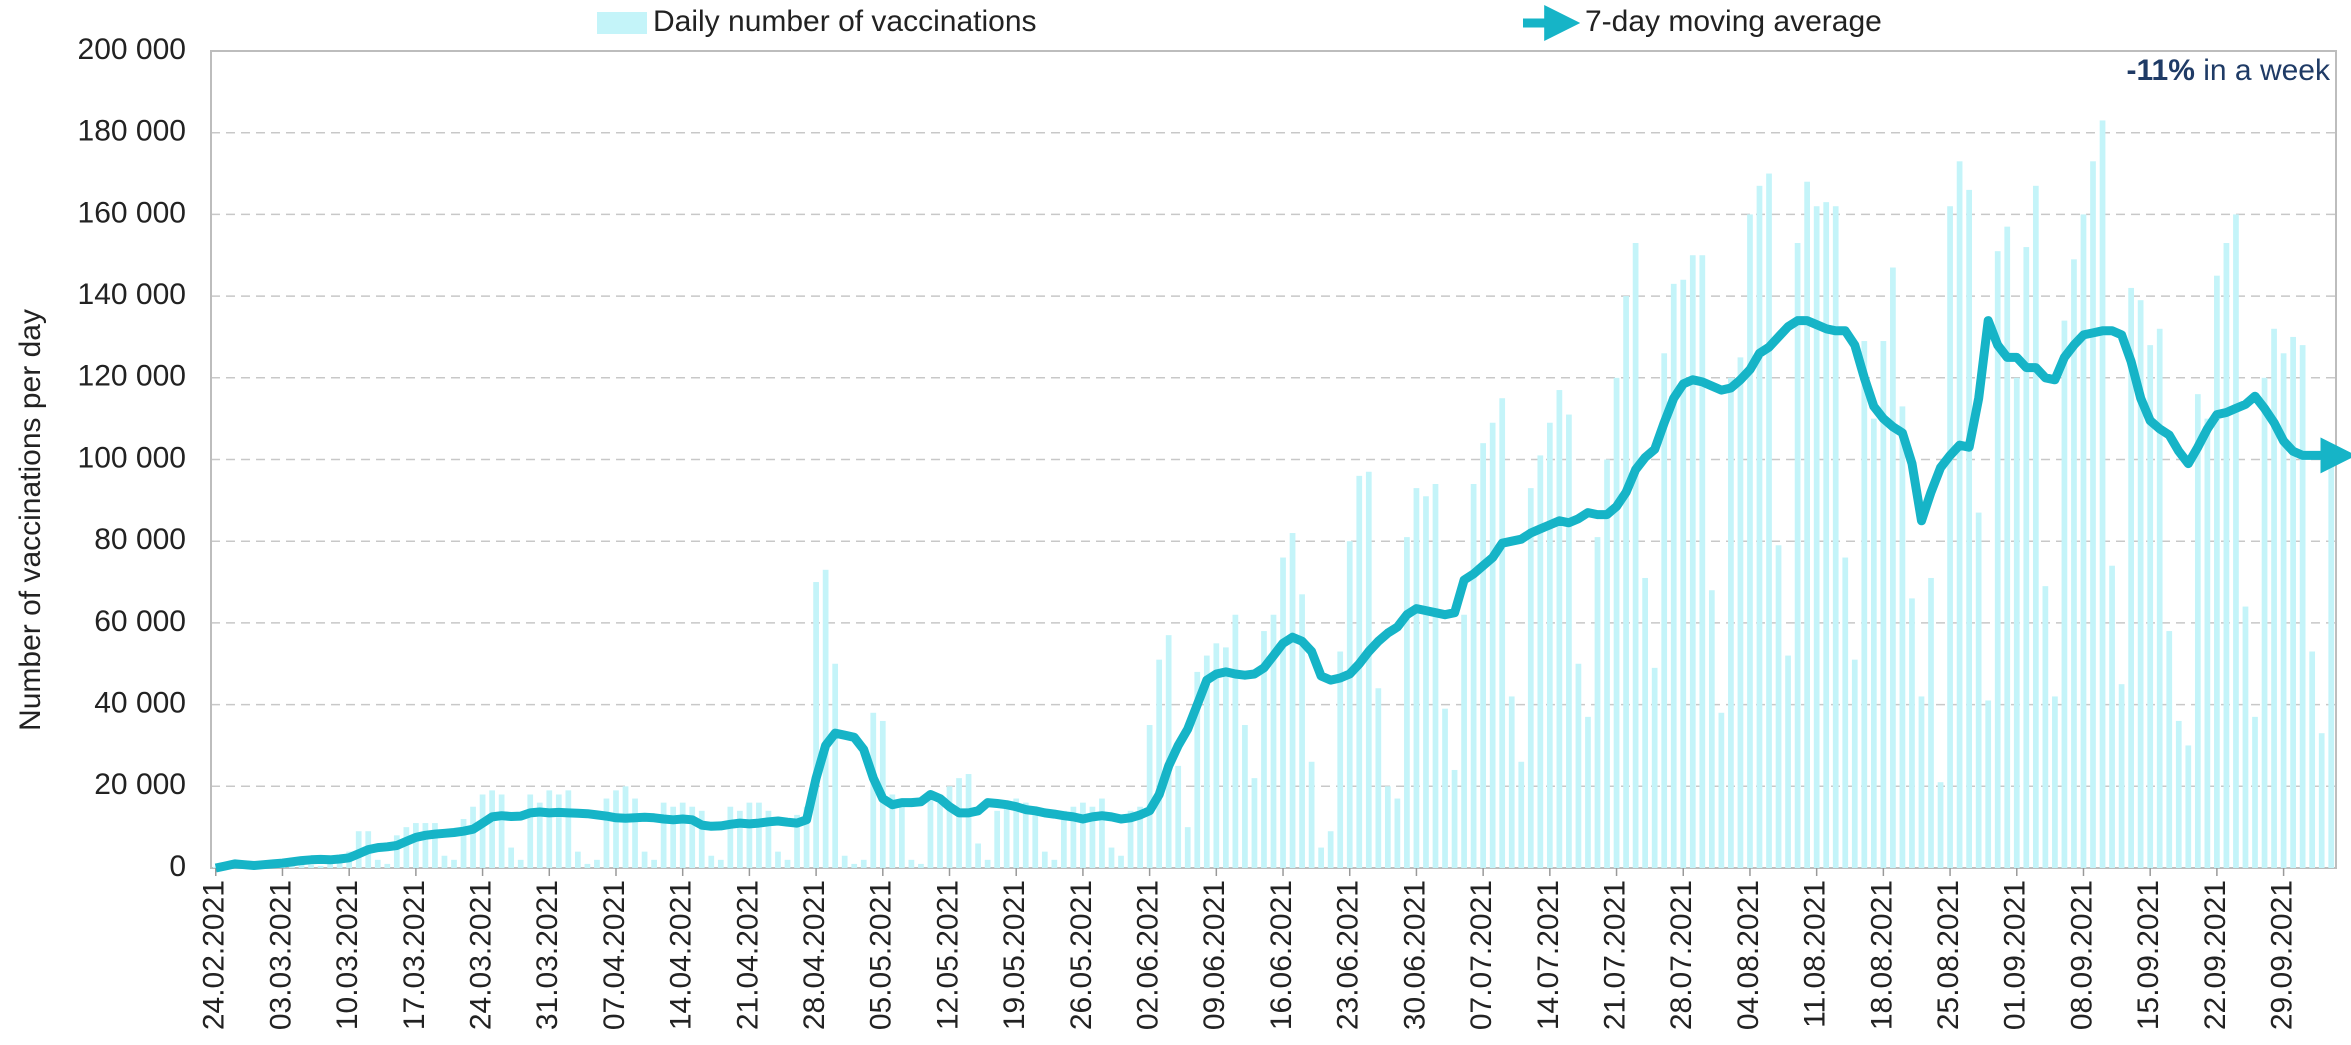  Describe the element at coordinates (614, 955) in the screenshot. I see `x-tick-label: 07.04.2021` at that location.